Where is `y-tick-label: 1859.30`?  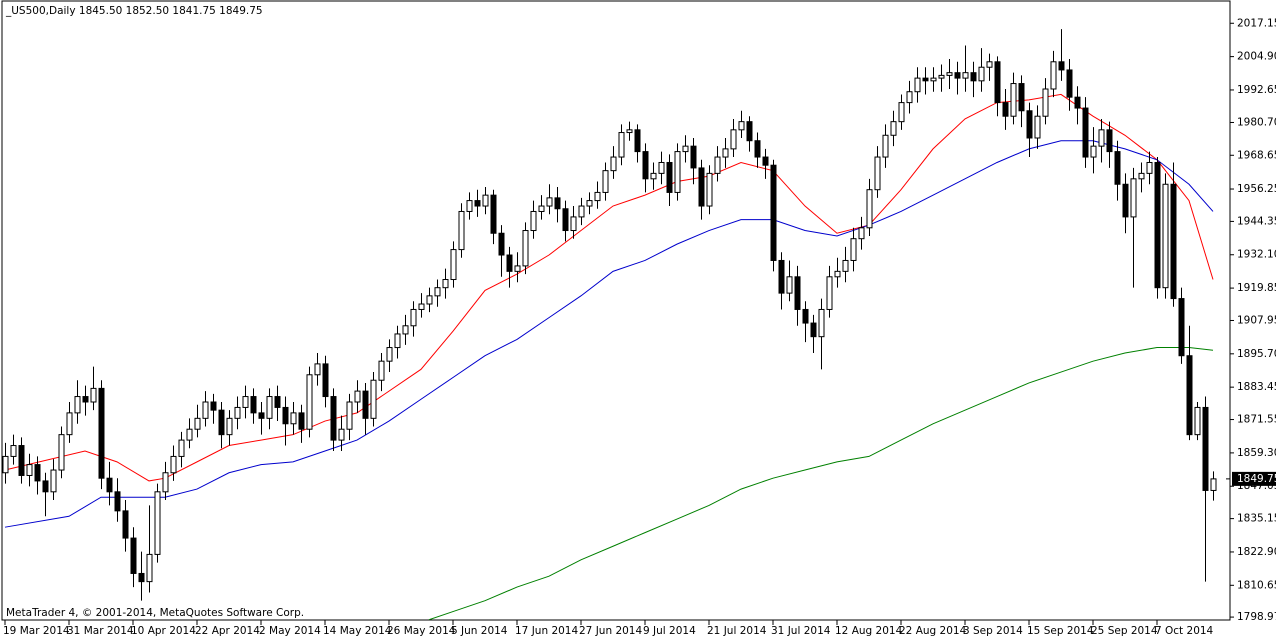
y-tick-label: 1859.30 is located at coordinates (1256, 453).